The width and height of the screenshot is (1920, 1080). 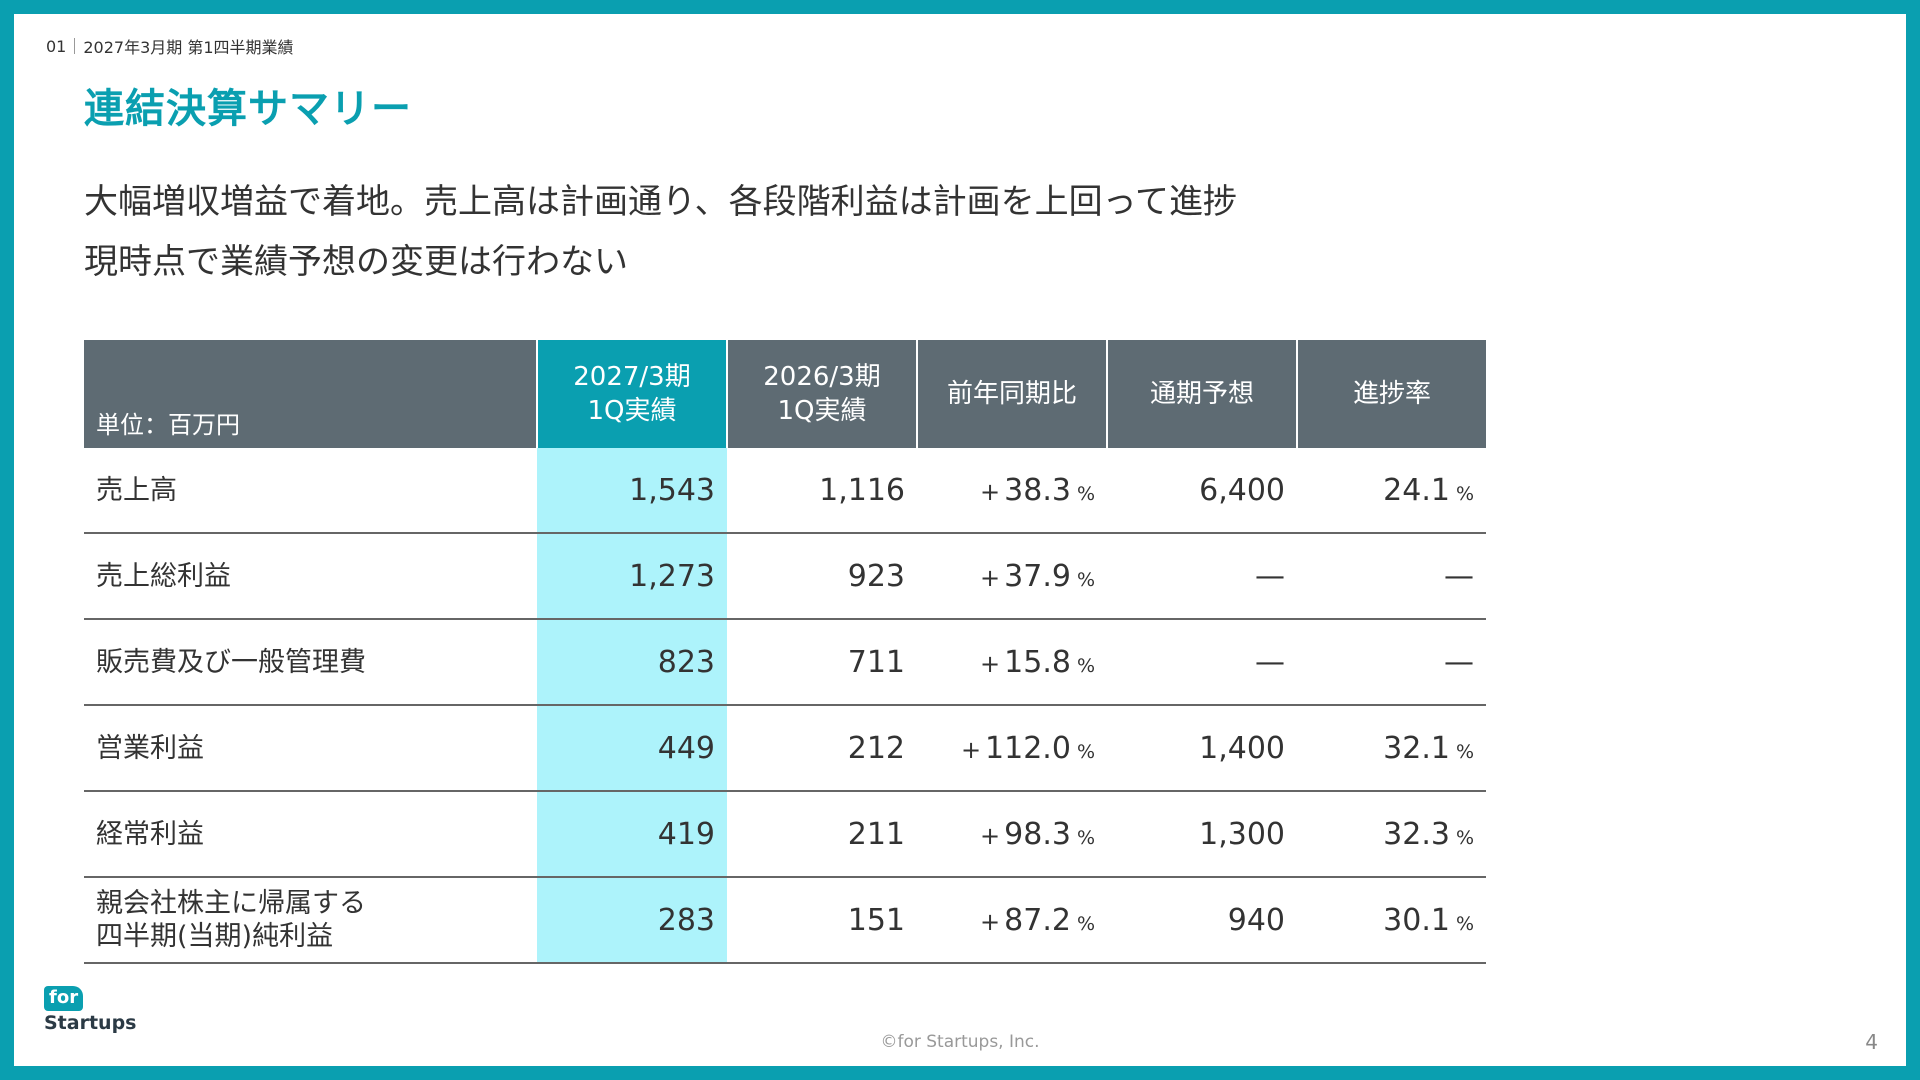 I want to click on yoy-cell: +37.9%, so click(x=1012, y=576).